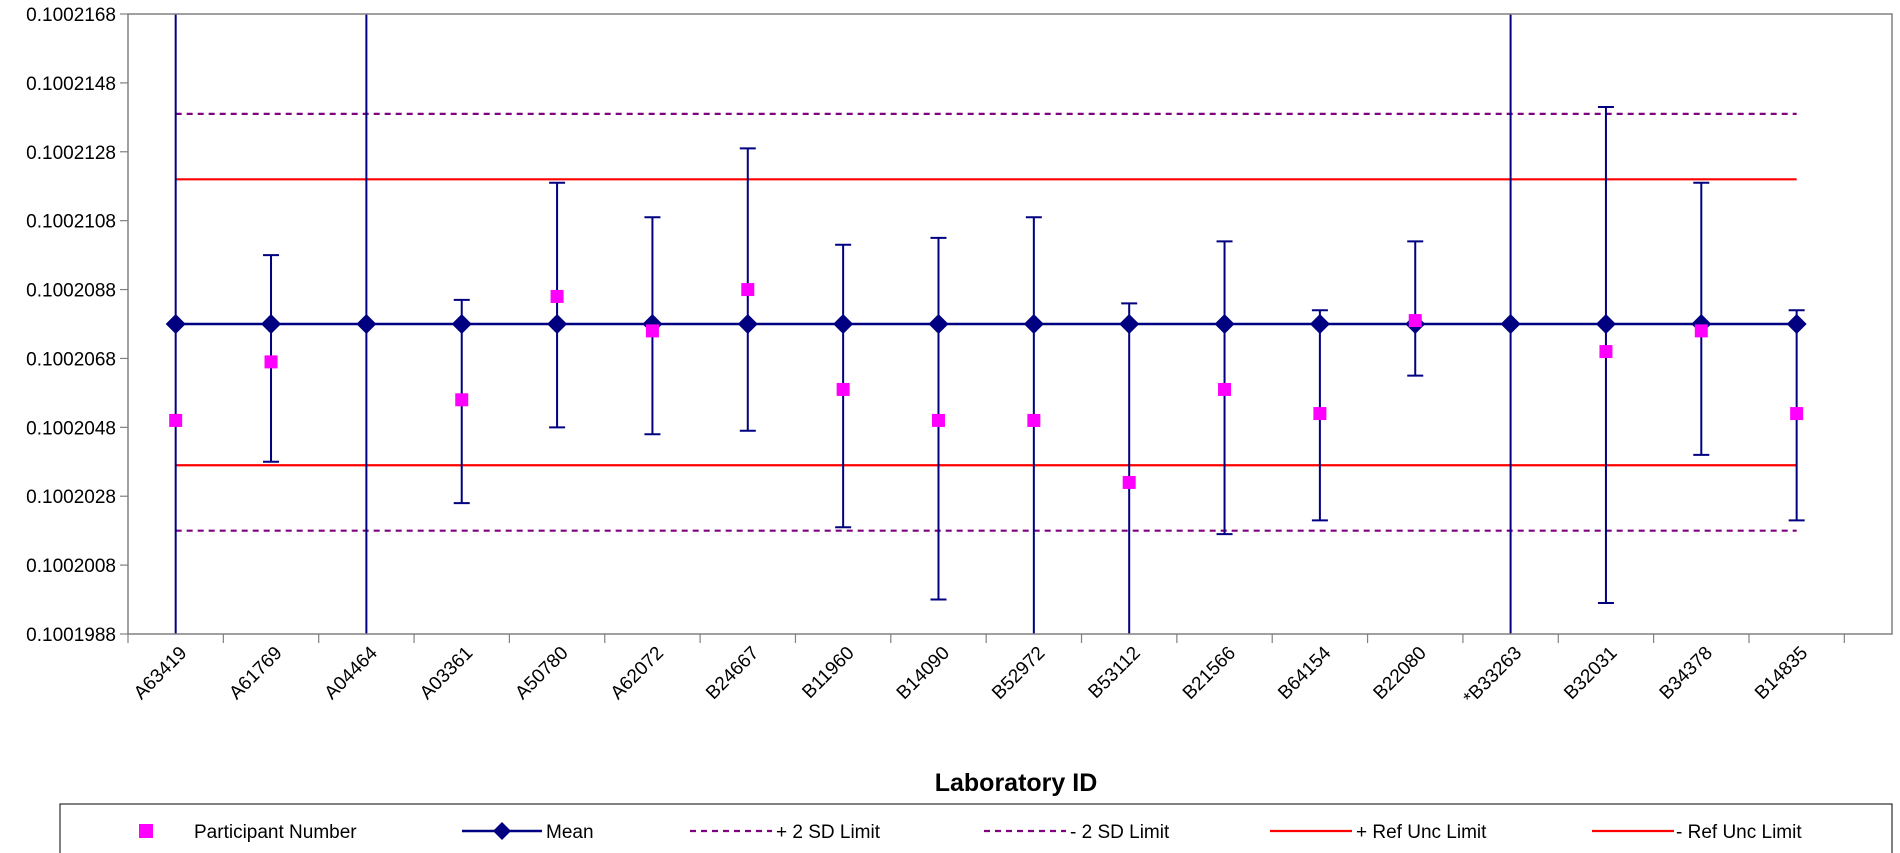 The width and height of the screenshot is (1900, 853). What do you see at coordinates (160, 673) in the screenshot?
I see `x-tick-label: A63419` at bounding box center [160, 673].